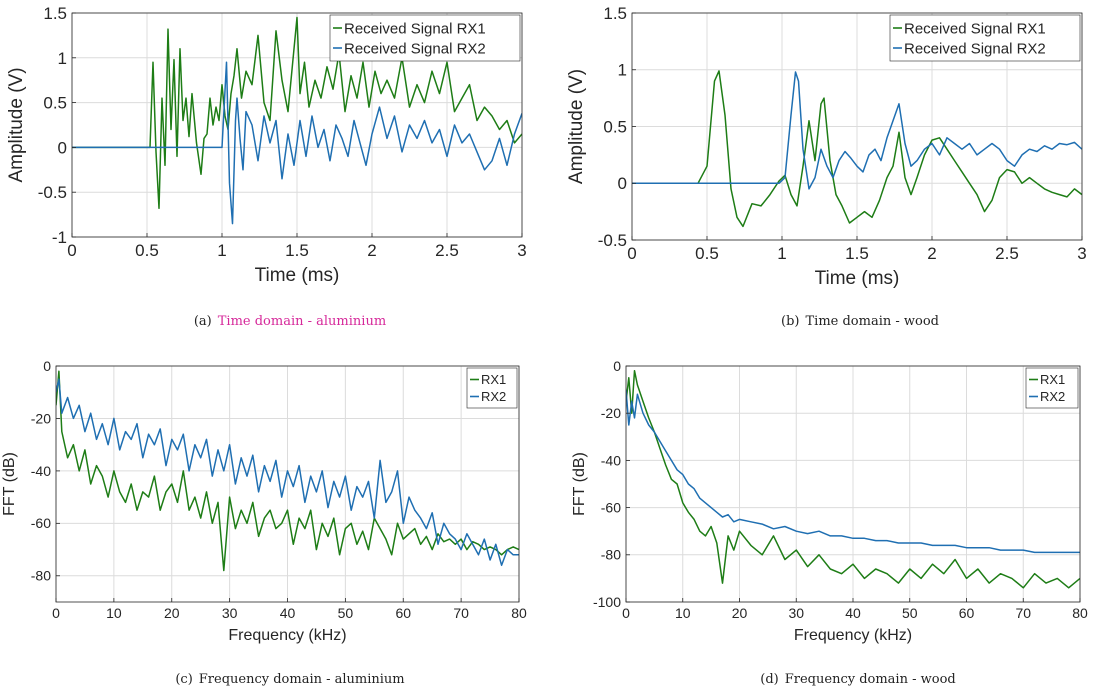 The height and width of the screenshot is (693, 1094). Describe the element at coordinates (302, 321) in the screenshot. I see `caption-text: Time domain - aluminium` at that location.